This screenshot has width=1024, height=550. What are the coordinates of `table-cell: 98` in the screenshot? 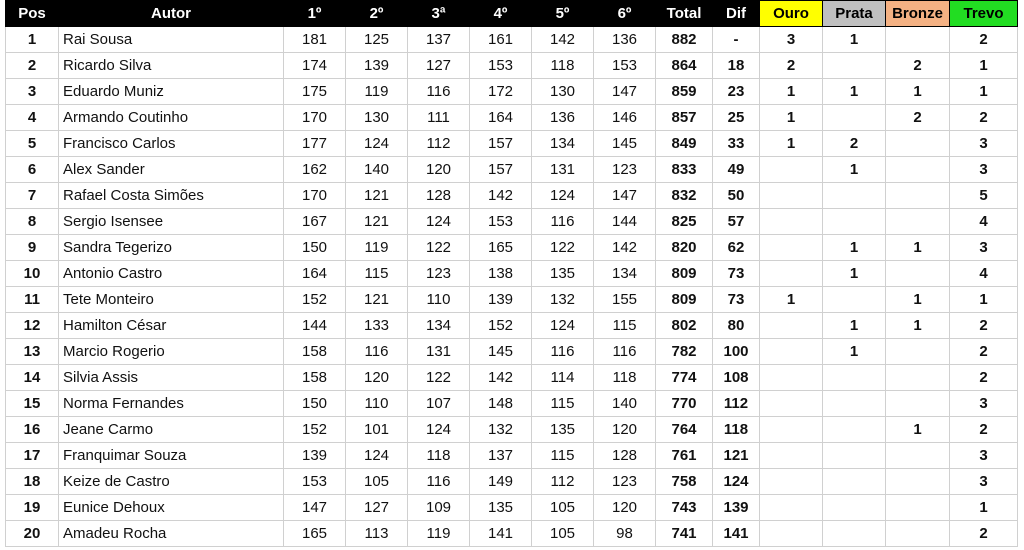 It's located at (624, 533).